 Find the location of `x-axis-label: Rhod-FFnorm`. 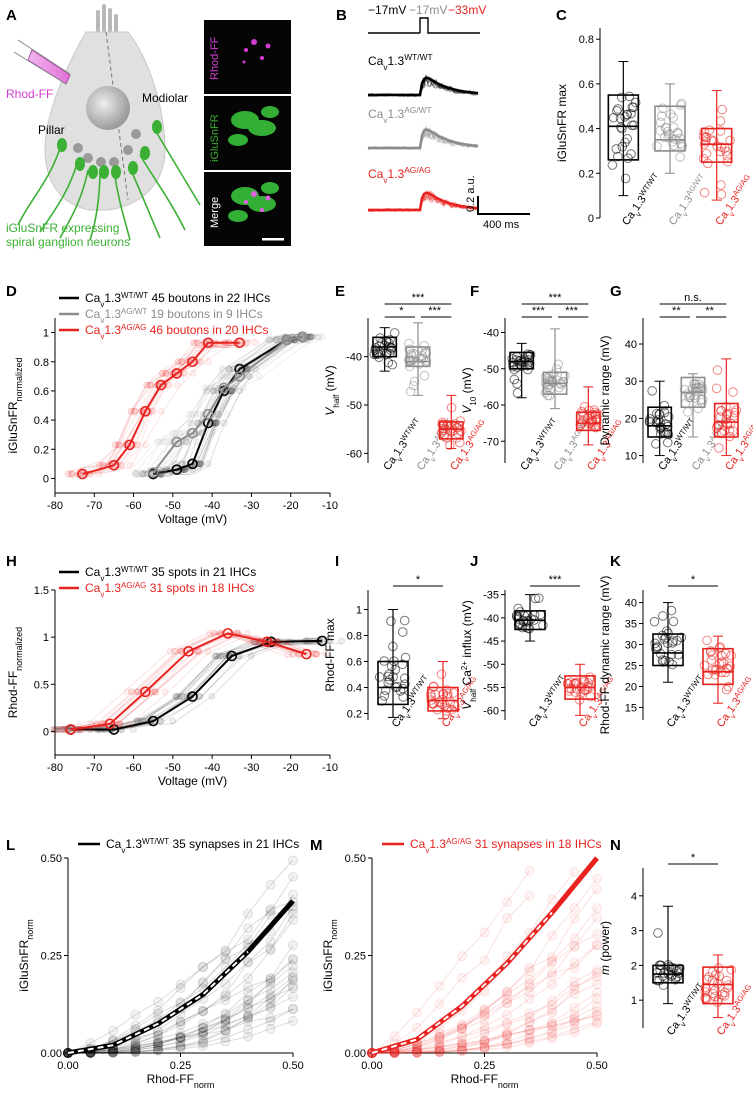

x-axis-label: Rhod-FFnorm is located at coordinates (485, 1081).